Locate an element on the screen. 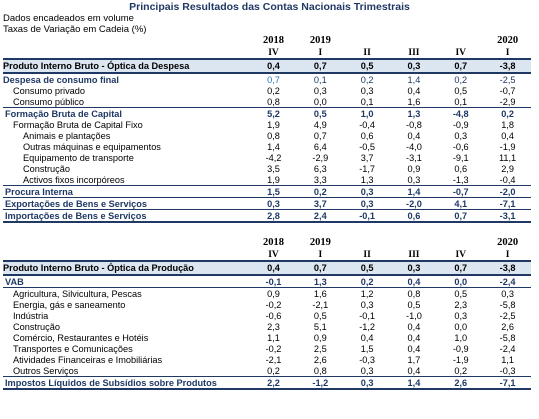 The width and height of the screenshot is (539, 419). row-value: -0,8 is located at coordinates (414, 124).